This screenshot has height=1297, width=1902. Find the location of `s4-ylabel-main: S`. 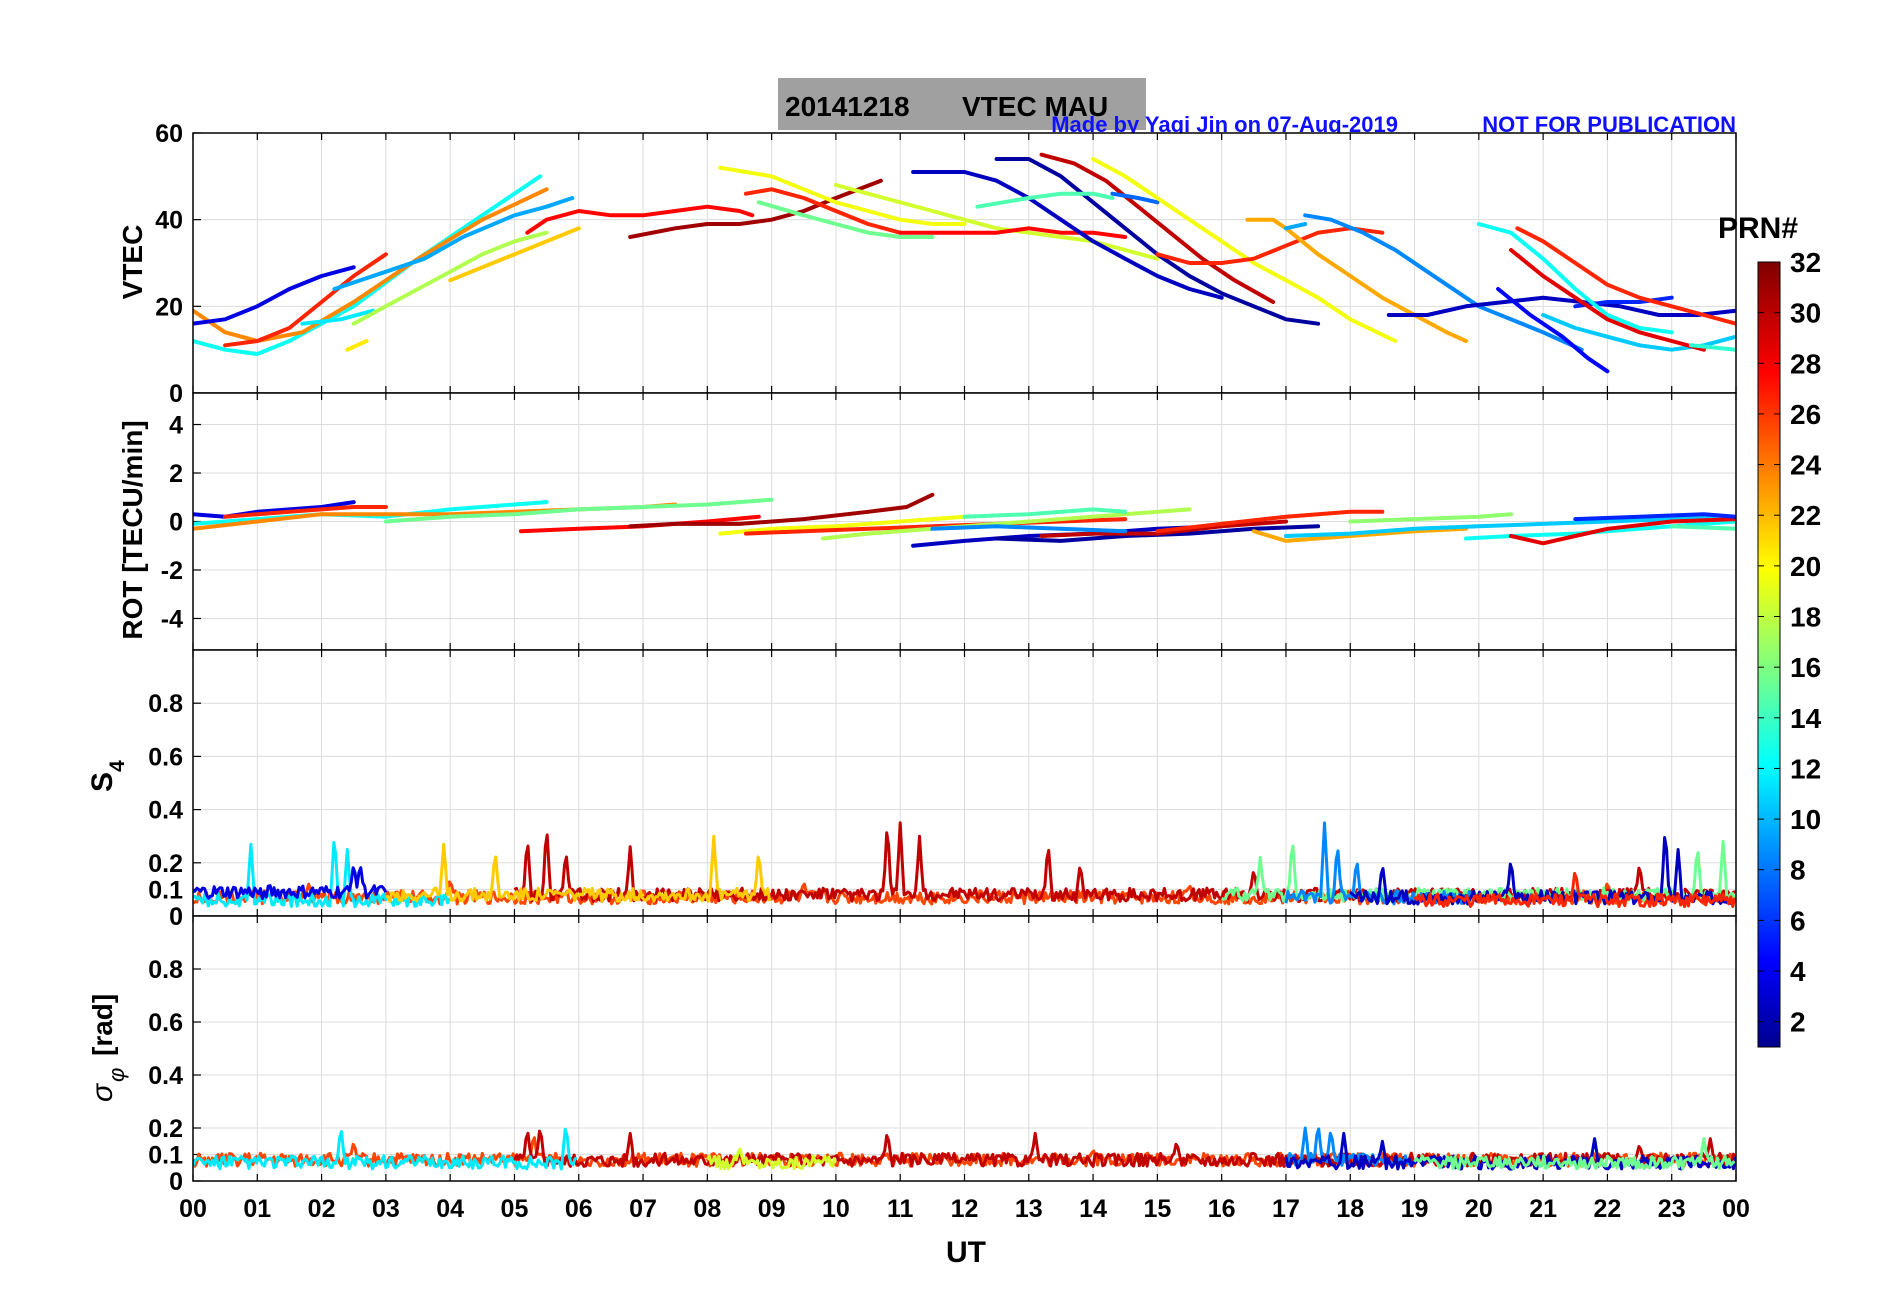

s4-ylabel-main: S is located at coordinates (102, 782).